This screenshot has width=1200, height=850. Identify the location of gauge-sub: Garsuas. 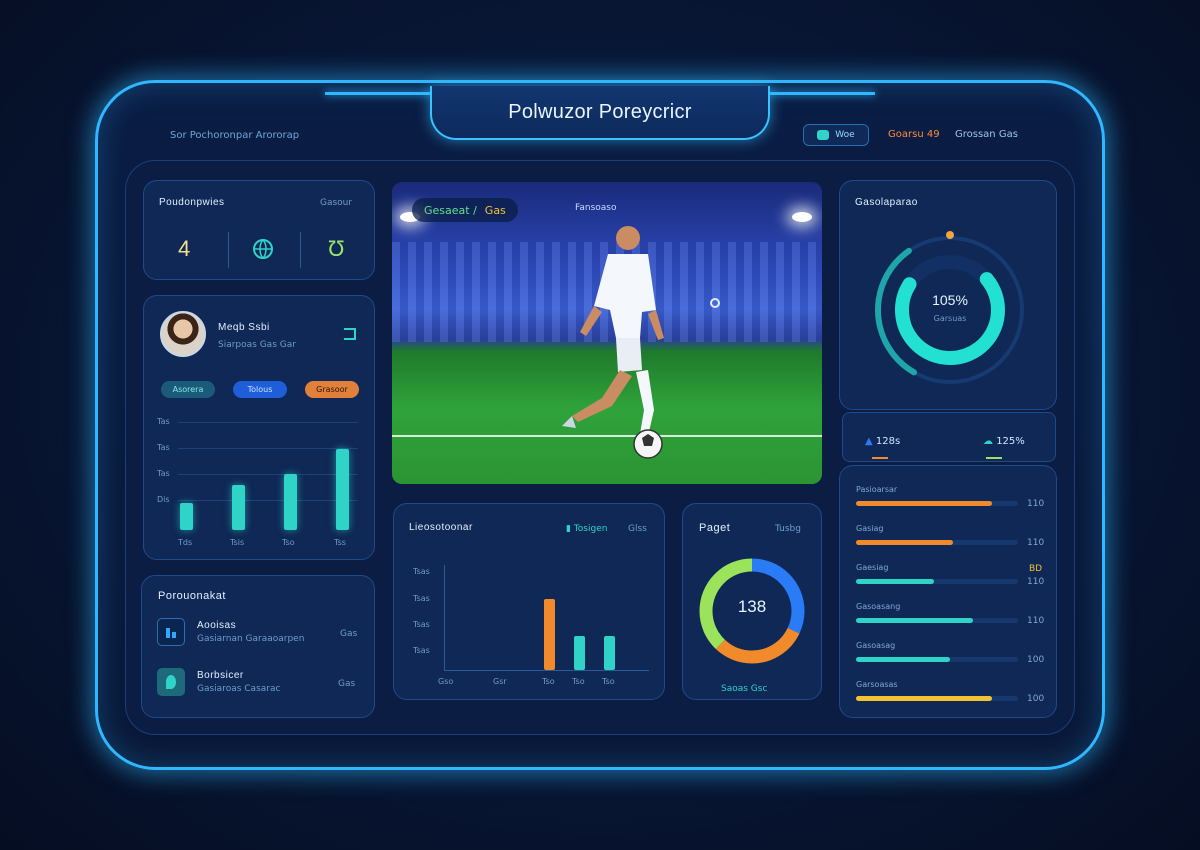
(950, 318).